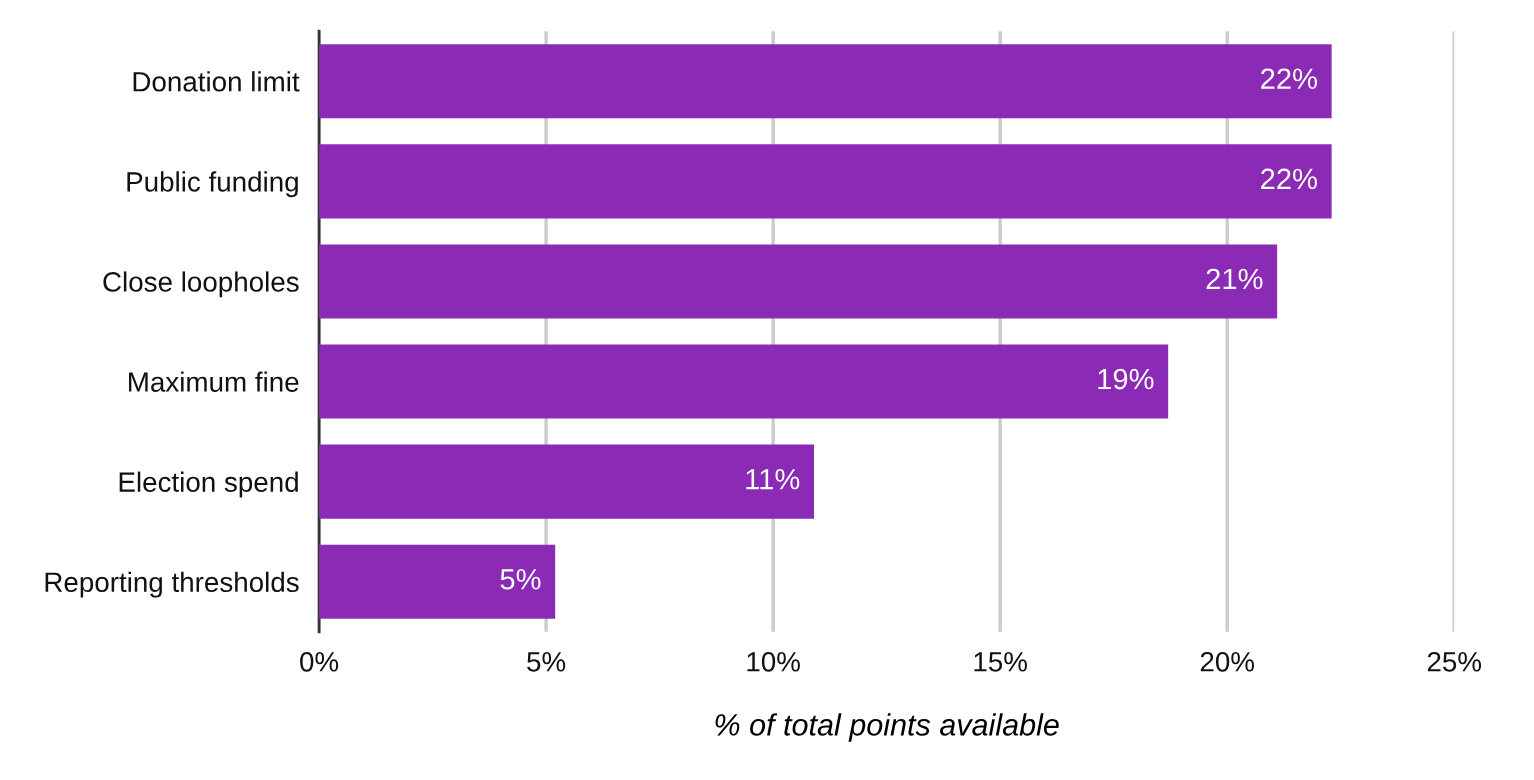 The image size is (1534, 780). I want to click on data-label: 19%, so click(1126, 379).